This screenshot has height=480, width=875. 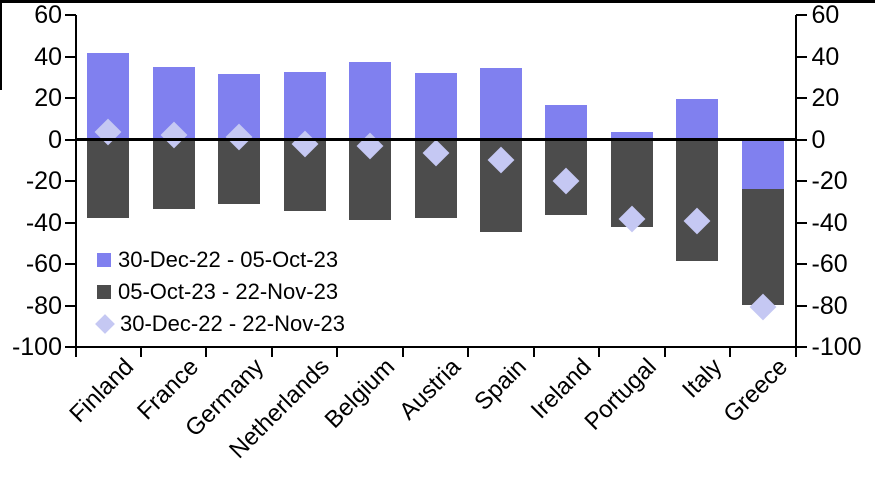 I want to click on y-axis-right-label: 20, so click(x=825, y=98).